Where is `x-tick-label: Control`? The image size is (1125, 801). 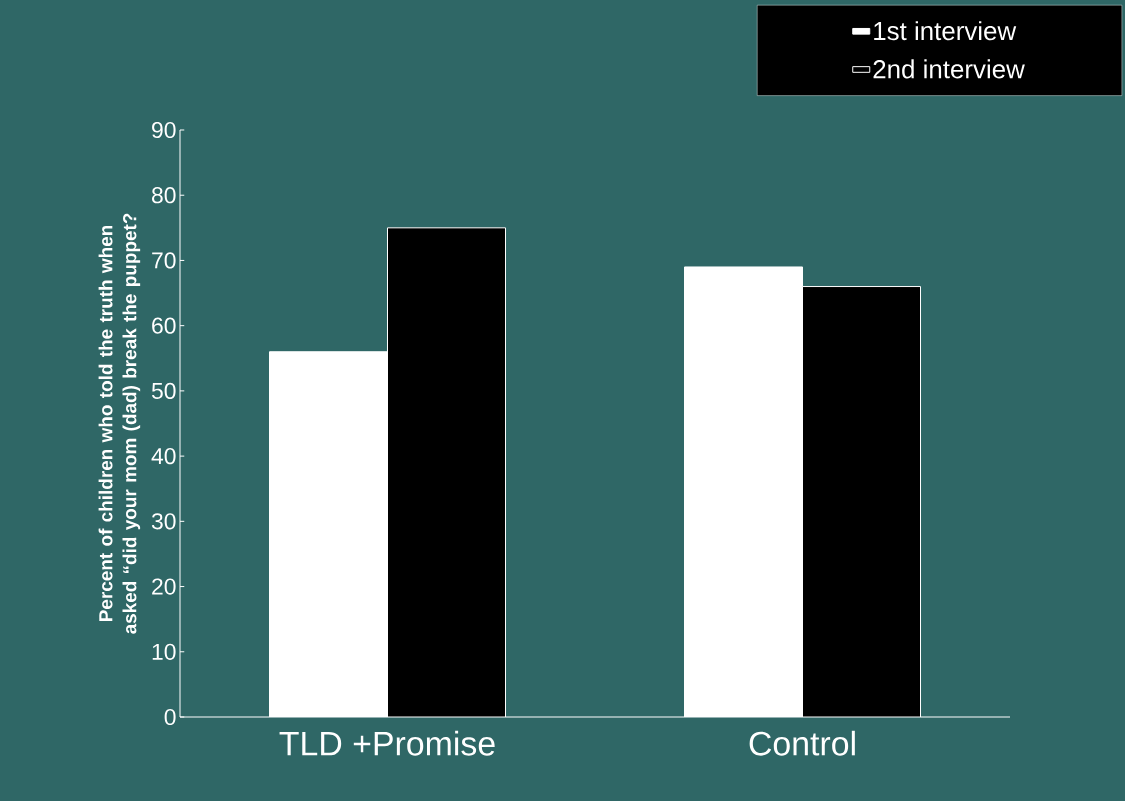 x-tick-label: Control is located at coordinates (802, 743).